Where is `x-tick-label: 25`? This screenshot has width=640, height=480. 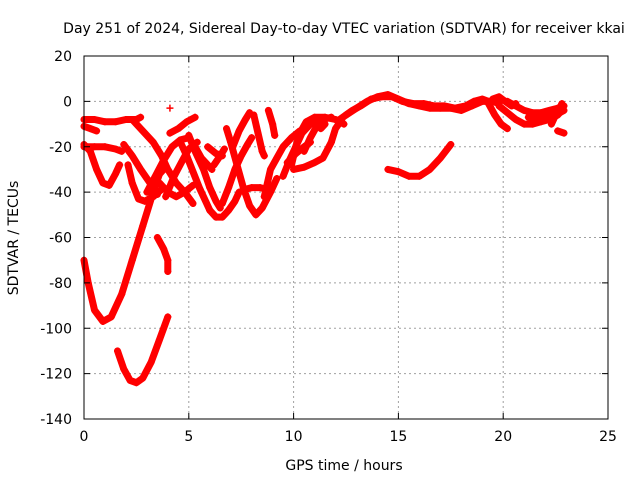 x-tick-label: 25 is located at coordinates (608, 437).